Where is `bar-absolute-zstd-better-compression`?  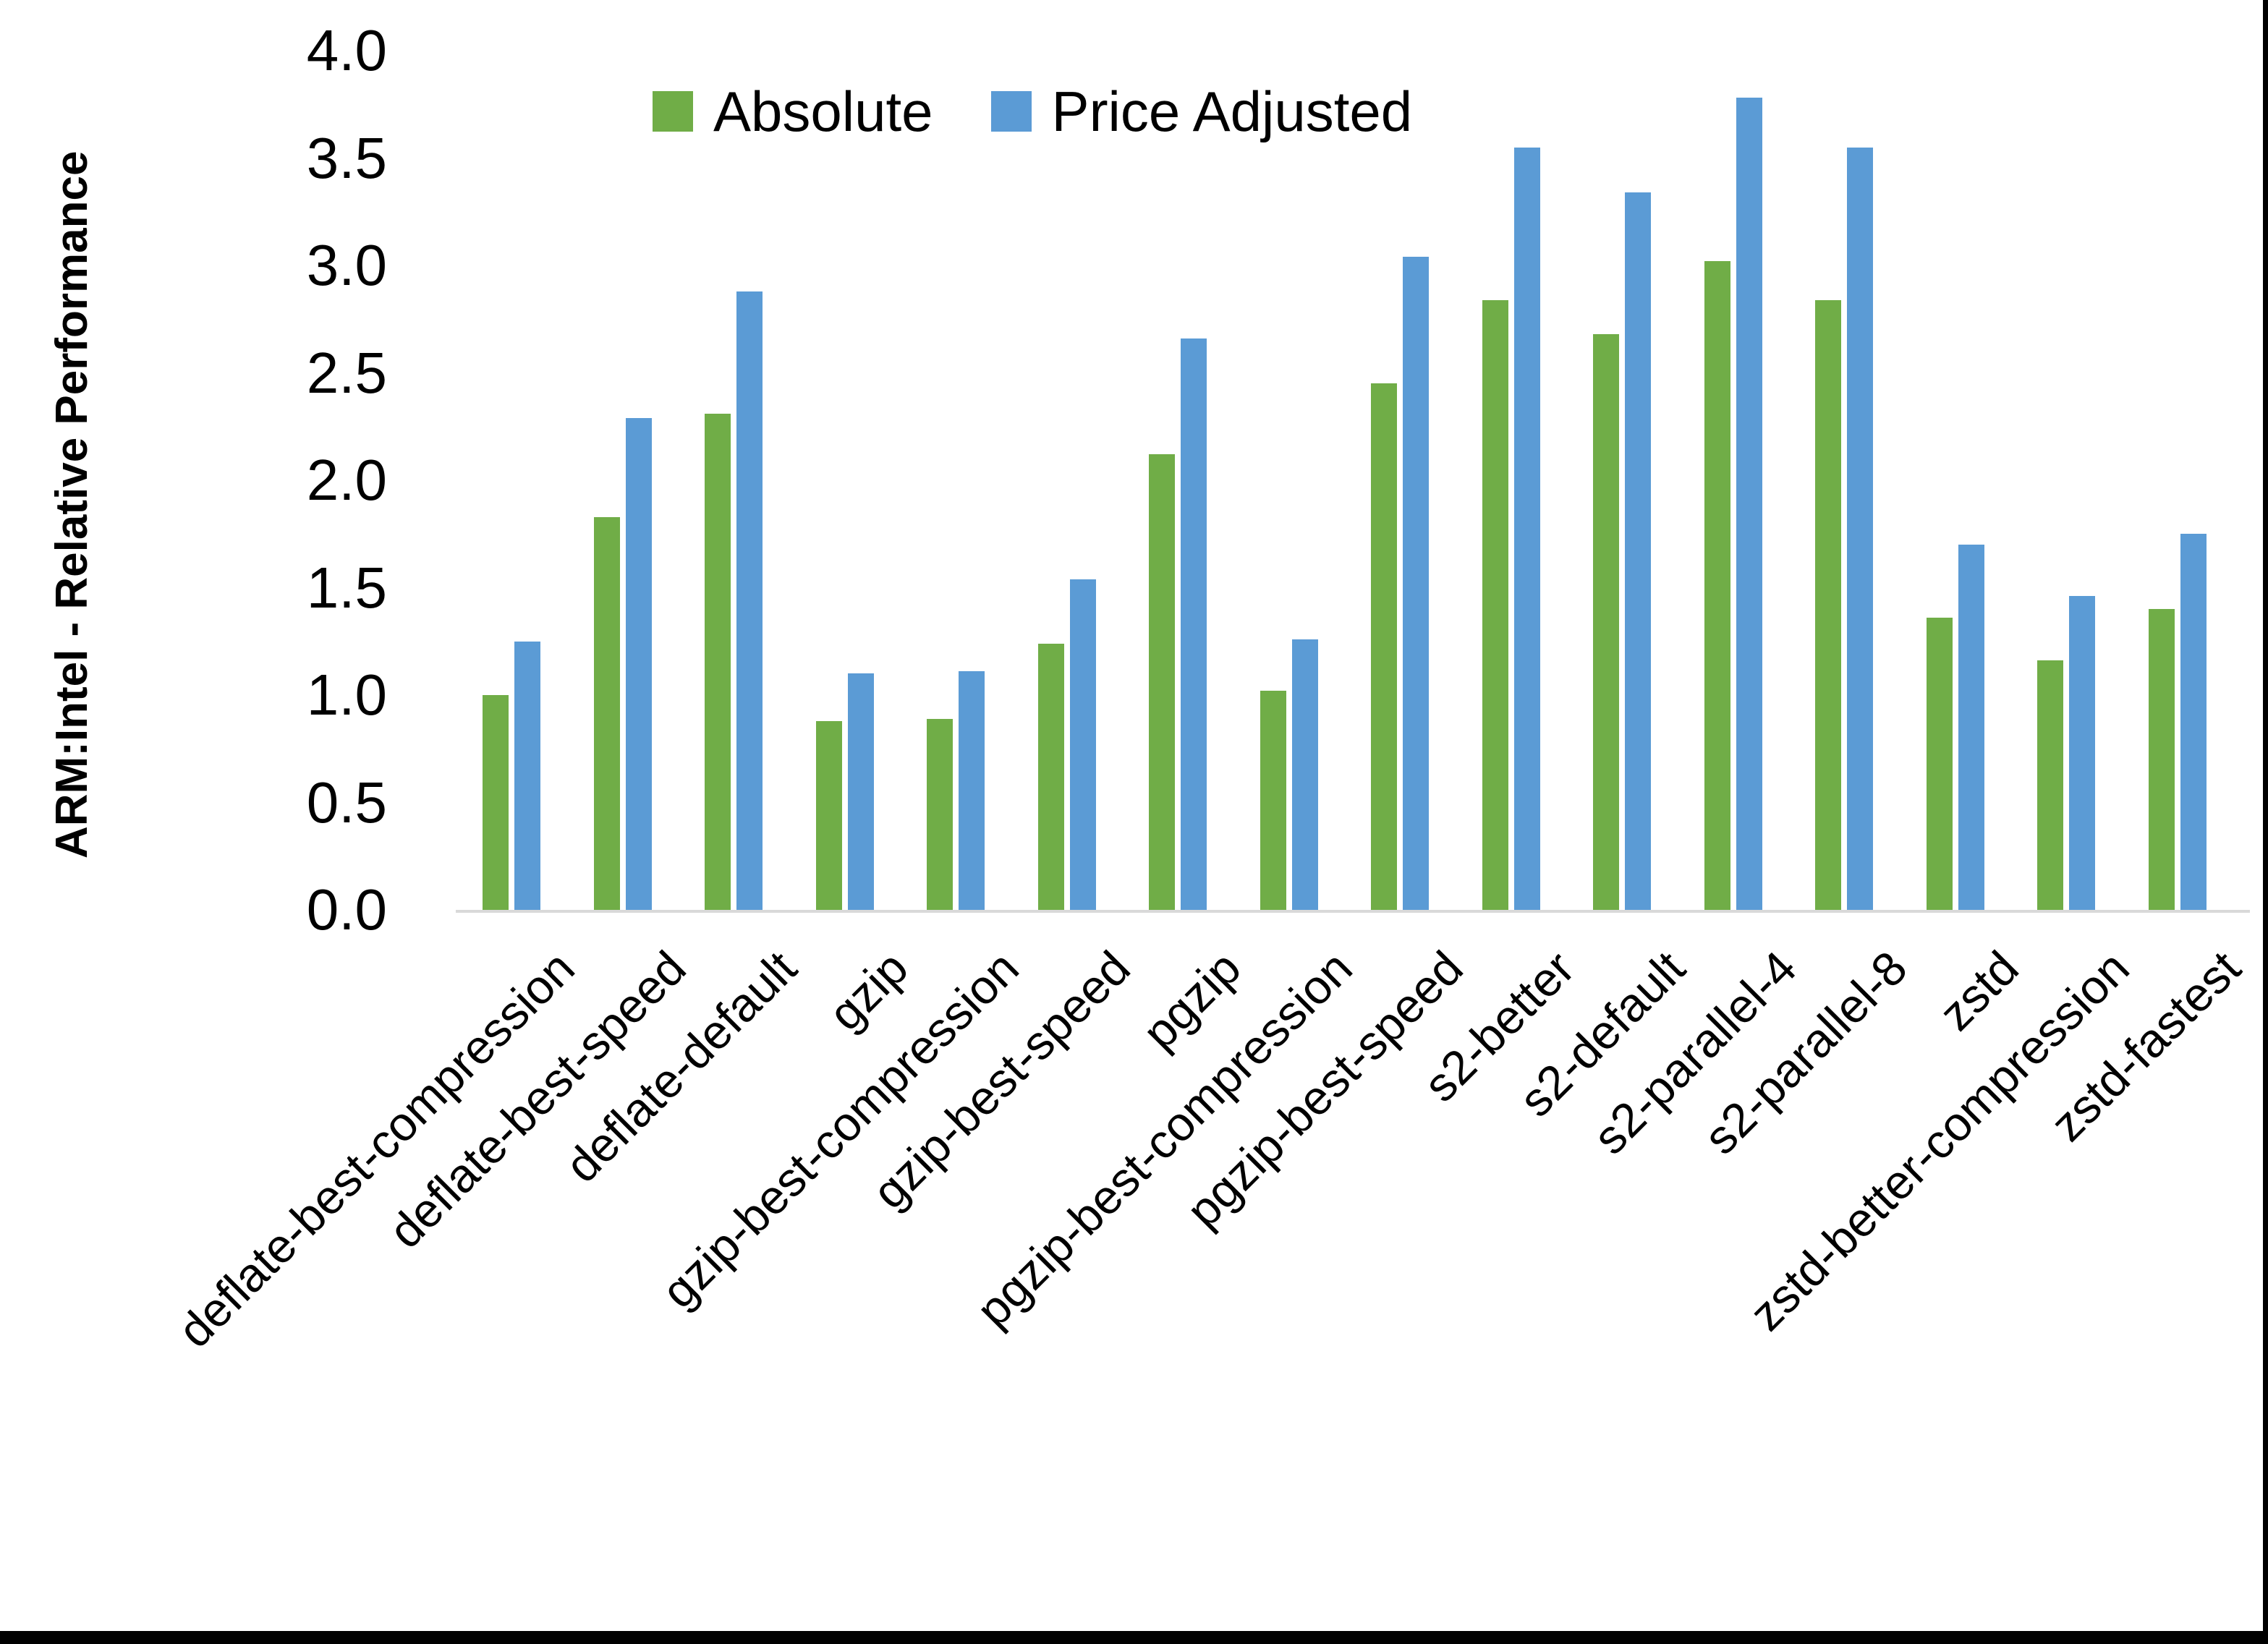 bar-absolute-zstd-better-compression is located at coordinates (2050, 785).